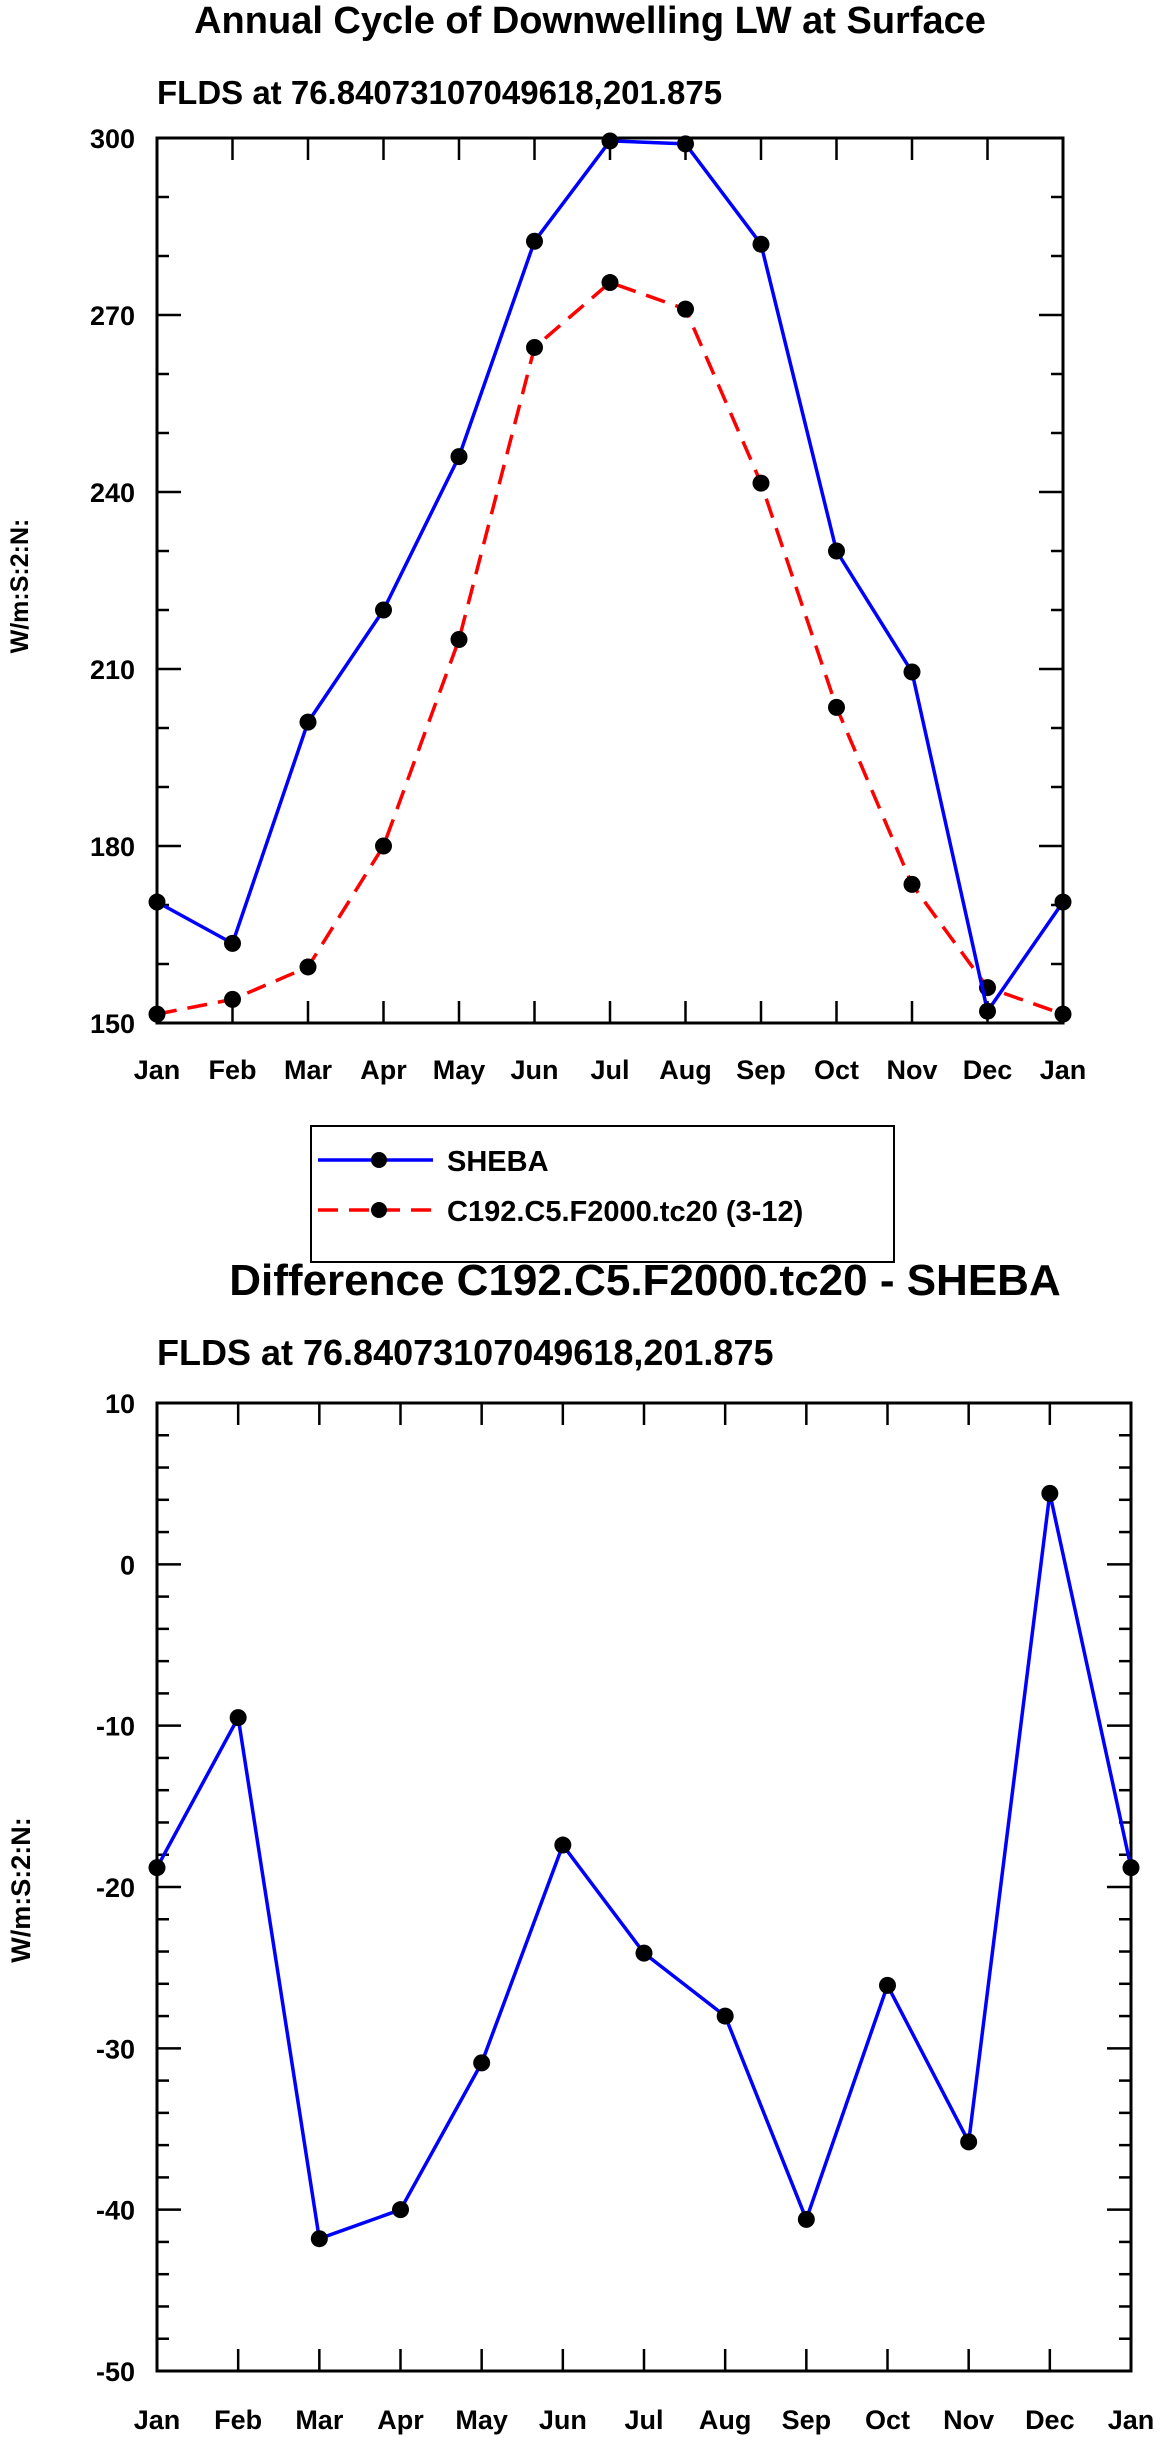 The height and width of the screenshot is (2459, 1161). Describe the element at coordinates (112, 1024) in the screenshot. I see `chart1-ytick-label: 150` at that location.